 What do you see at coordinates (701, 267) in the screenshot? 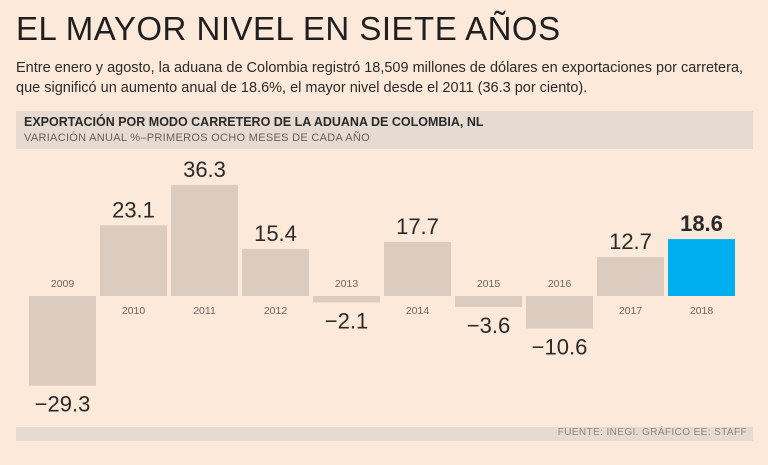
I see `bar-2018` at bounding box center [701, 267].